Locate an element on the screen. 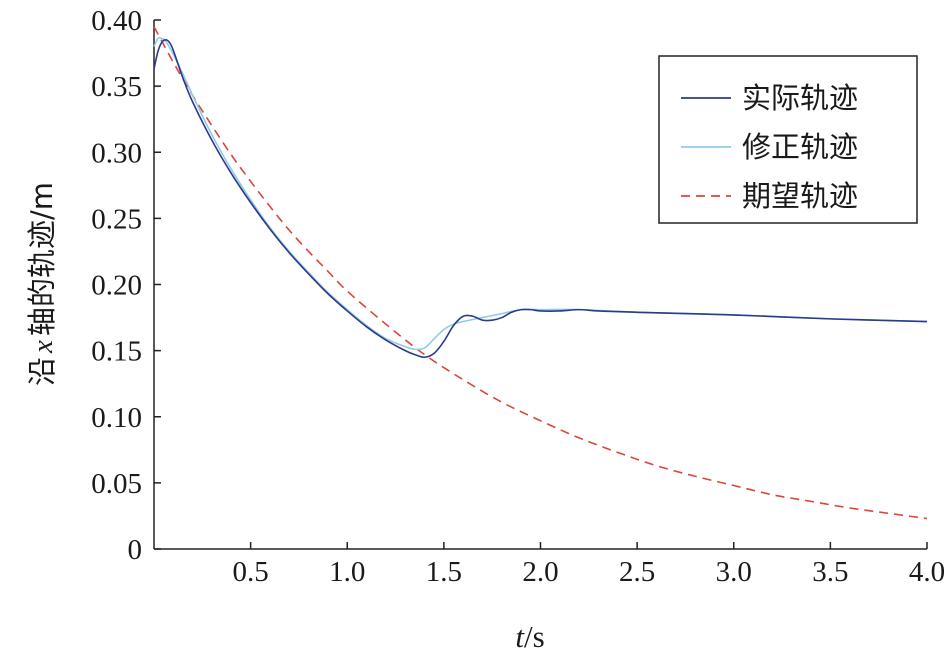 Image resolution: width=947 pixels, height=659 pixels. legend-label: 实际轨迹 is located at coordinates (800, 98).